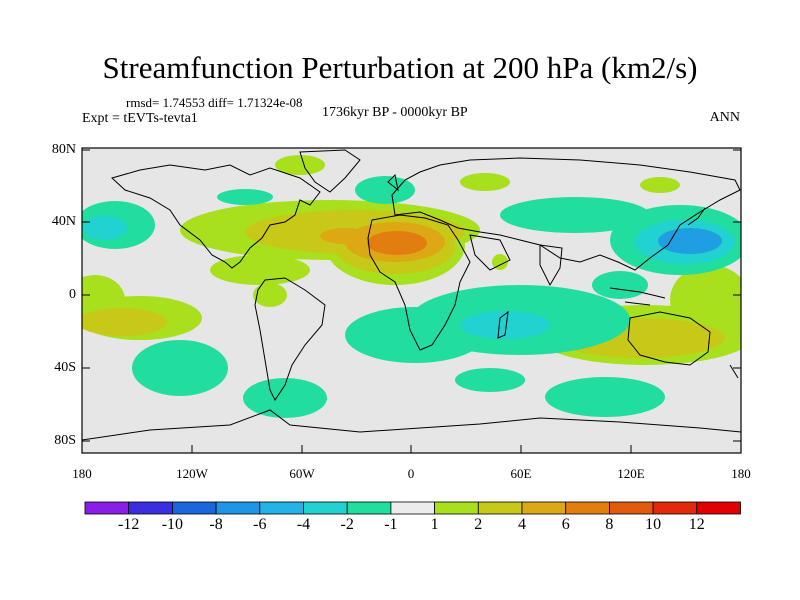 The height and width of the screenshot is (600, 800). I want to click on colorbar-label: 1, so click(434, 524).